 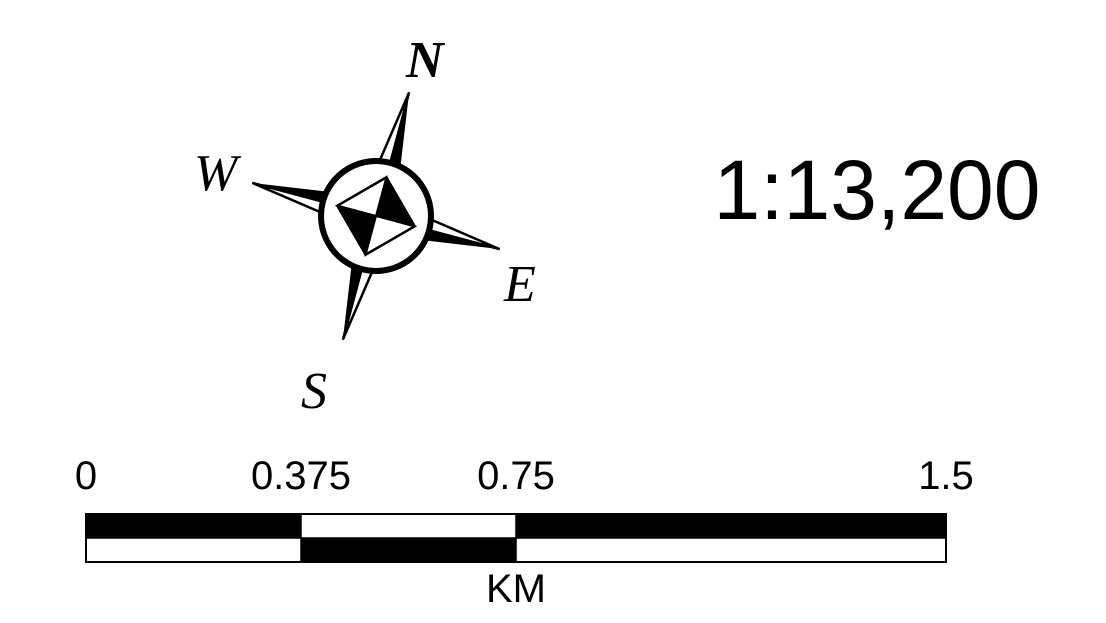 I want to click on north-arrow, so click(x=376, y=216).